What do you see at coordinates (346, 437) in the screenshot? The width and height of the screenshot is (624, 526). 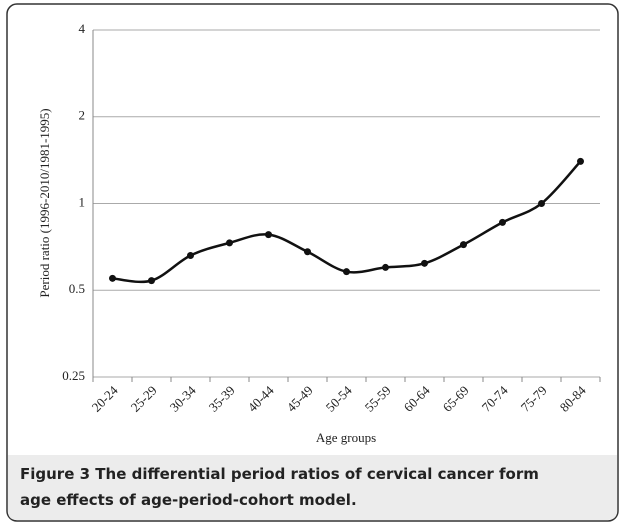 I see `x-axis-title: Age groups` at bounding box center [346, 437].